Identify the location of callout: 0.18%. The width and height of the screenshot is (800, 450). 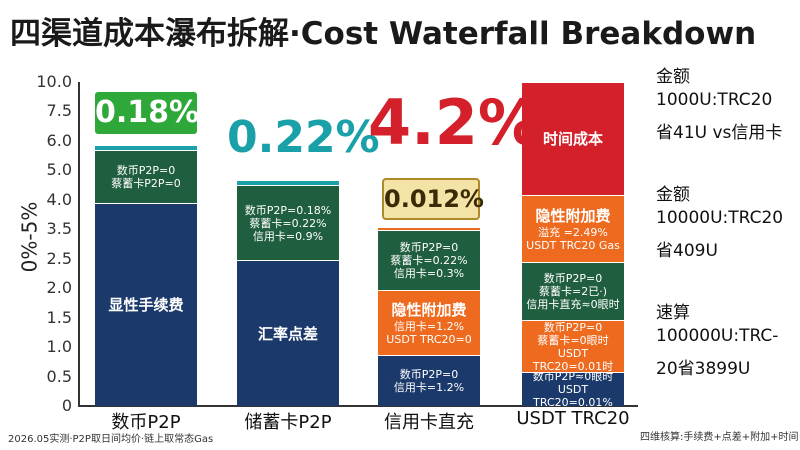
(147, 113).